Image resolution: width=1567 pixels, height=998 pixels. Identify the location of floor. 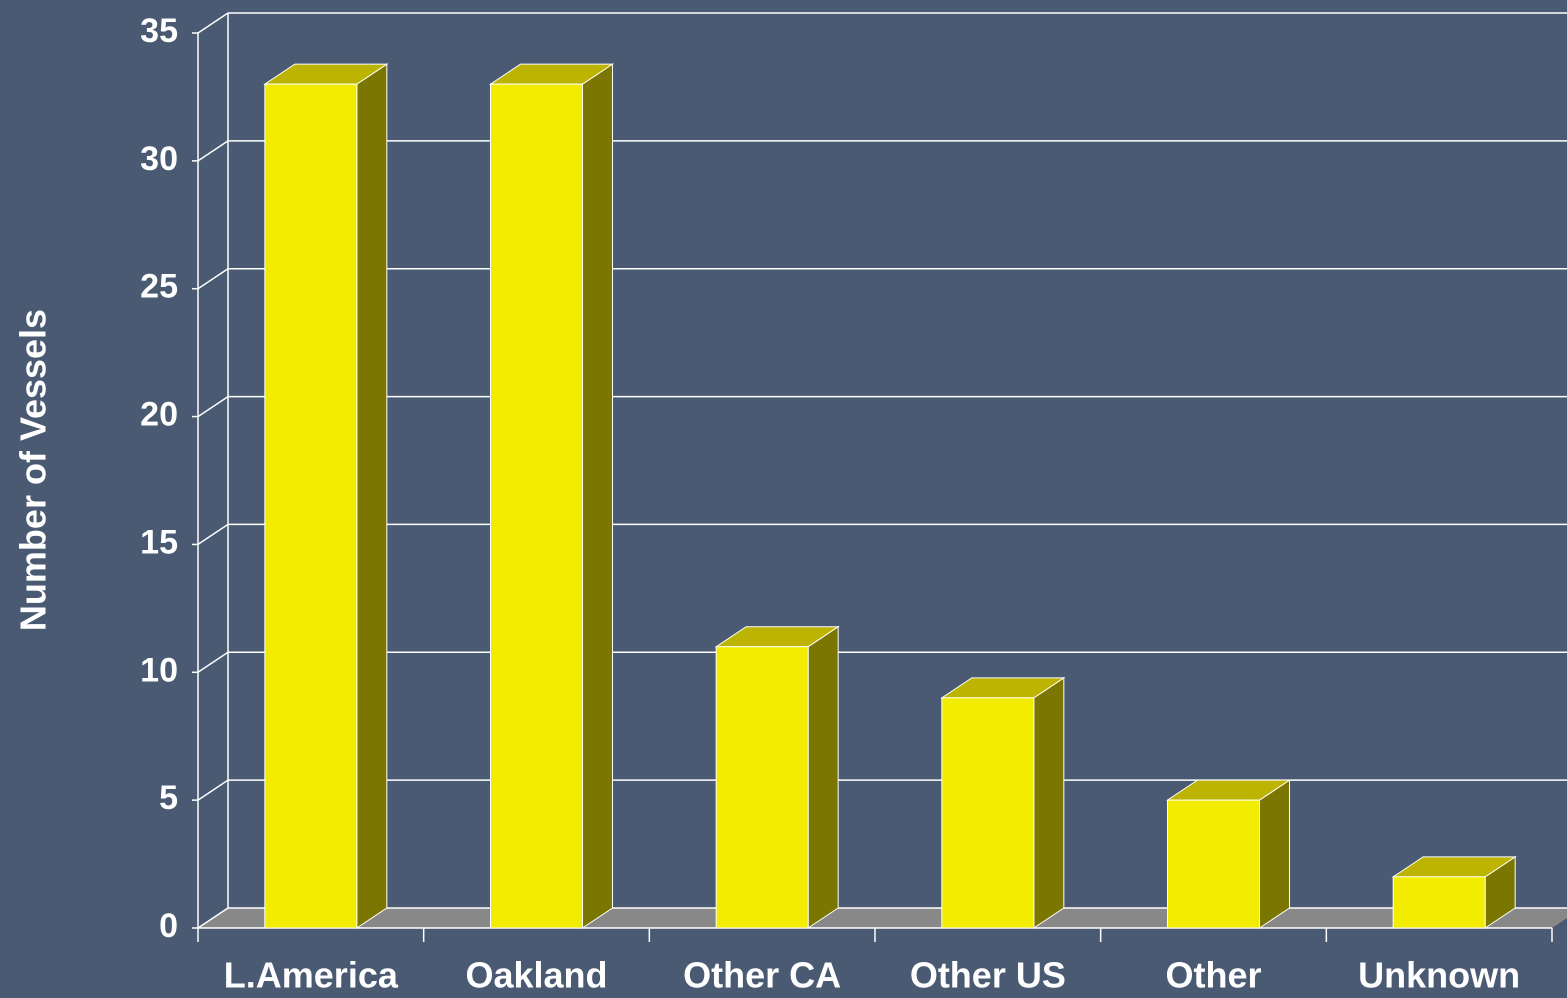
(882, 918).